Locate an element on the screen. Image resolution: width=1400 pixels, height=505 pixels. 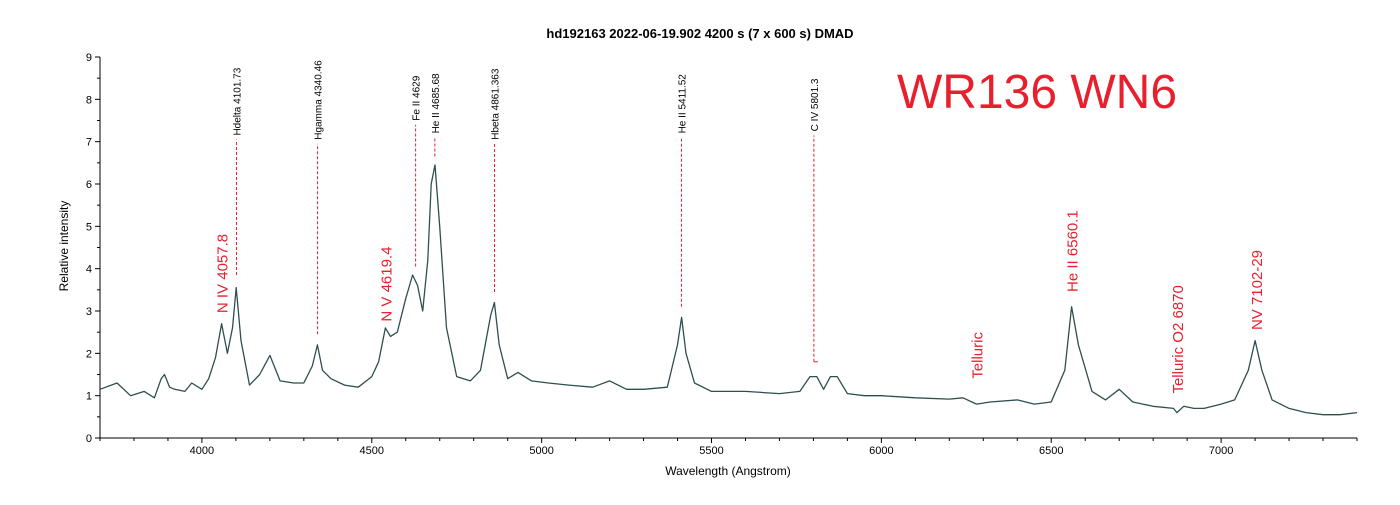
x-axis-label: Wavelength (Angstrom) is located at coordinates (728, 471).